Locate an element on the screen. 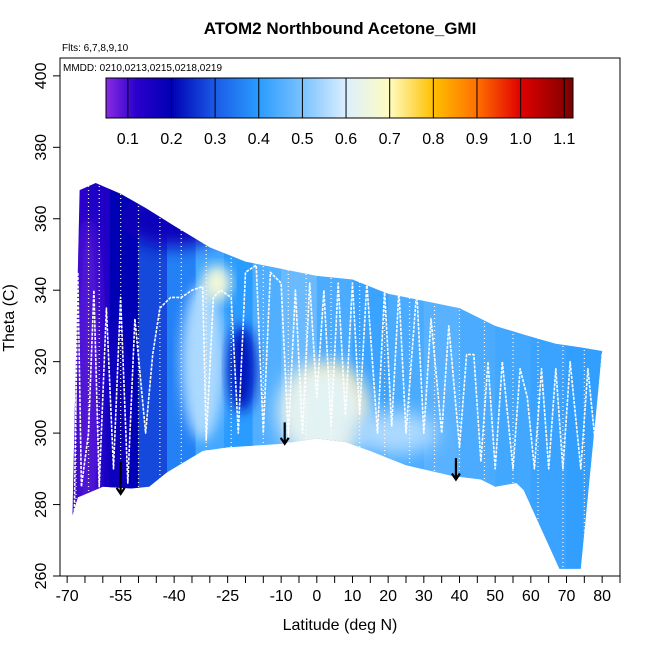 The image size is (650, 650). colorbar-tick-label: 0.1 is located at coordinates (128, 139).